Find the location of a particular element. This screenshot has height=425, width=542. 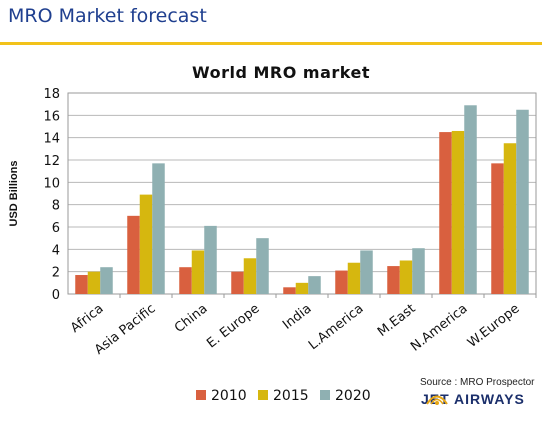

y-tick-label: 2 is located at coordinates (56, 273).